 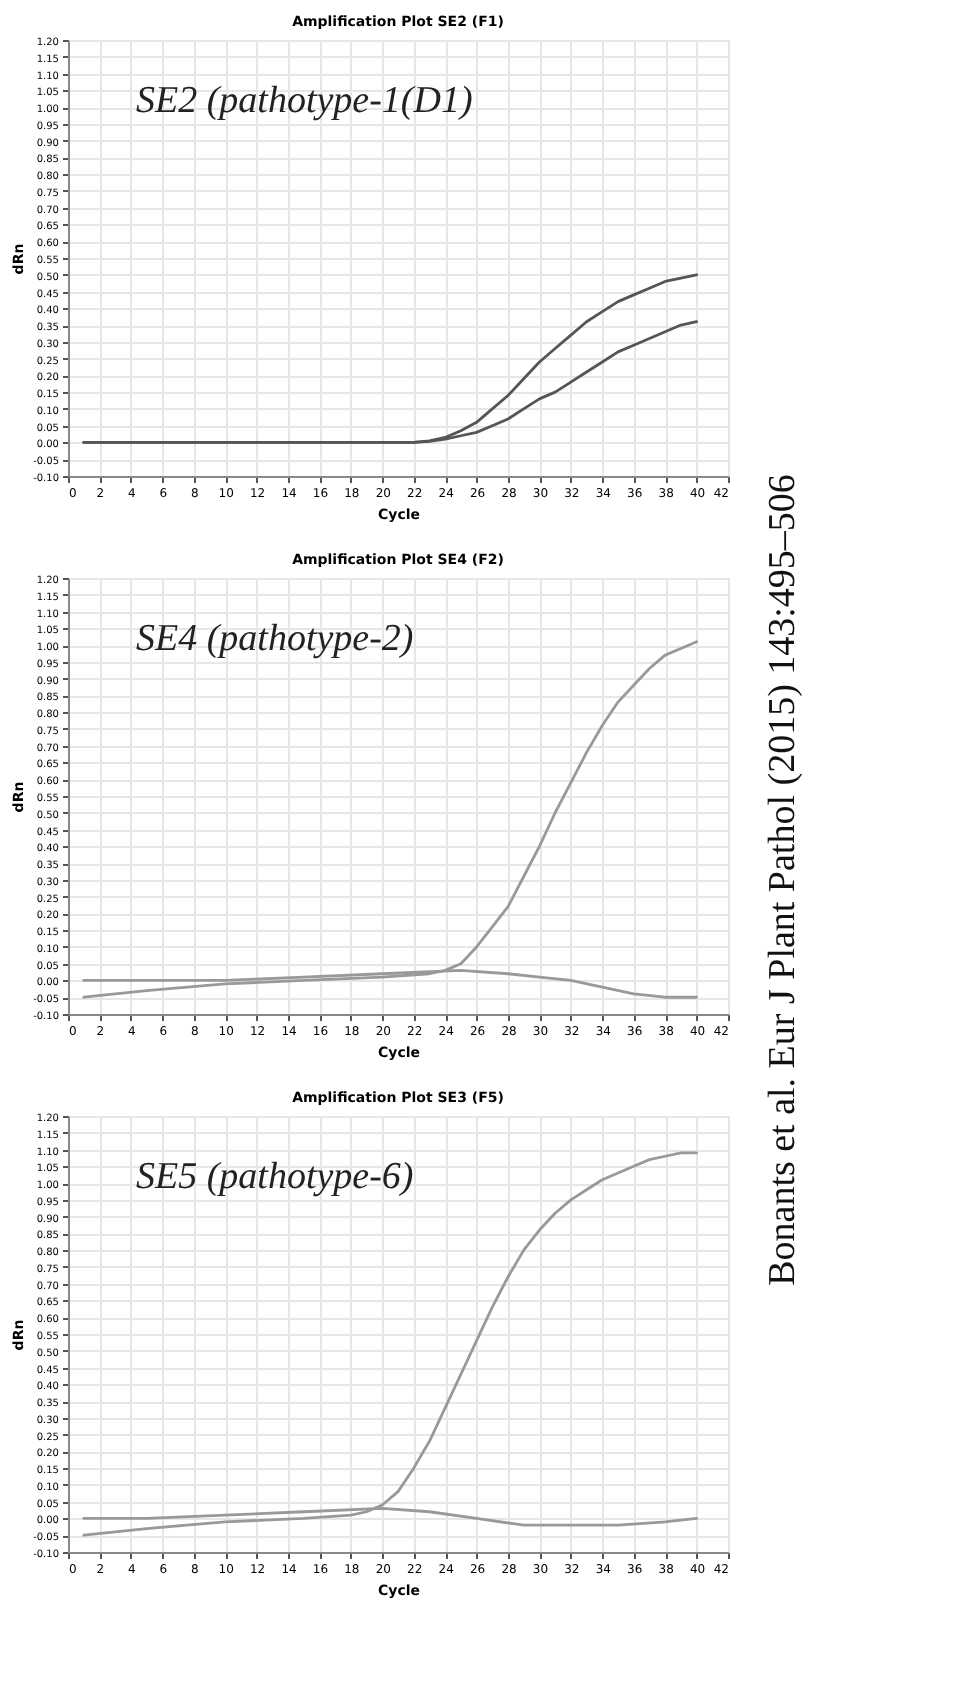 What do you see at coordinates (275, 639) in the screenshot?
I see `annotation: SE4 (pathotype-2)` at bounding box center [275, 639].